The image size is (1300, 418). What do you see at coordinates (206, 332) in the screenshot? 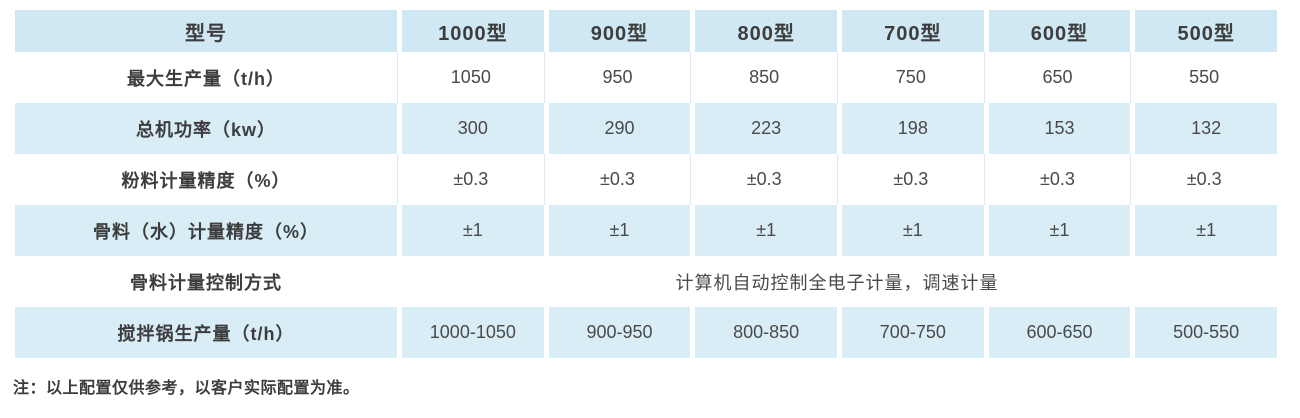
I see `row-label-cell: 搅拌锅生产量（t/h）` at bounding box center [206, 332].